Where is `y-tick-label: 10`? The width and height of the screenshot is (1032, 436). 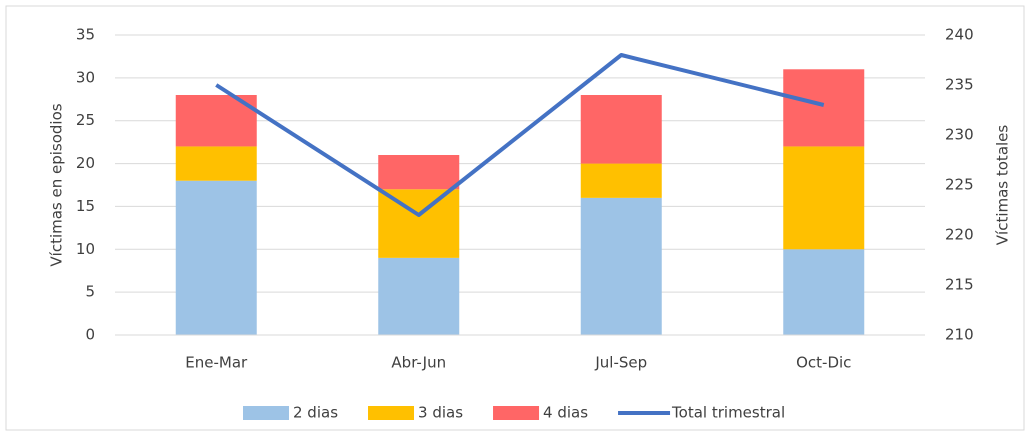
y-tick-label: 10 is located at coordinates (85, 249).